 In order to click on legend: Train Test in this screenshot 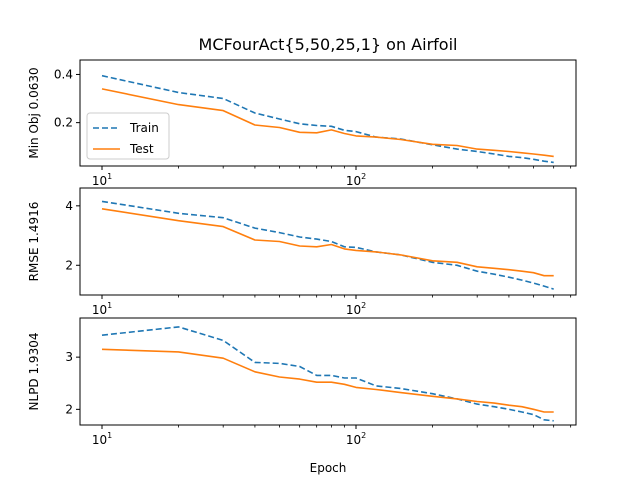, I will do `click(128, 136)`.